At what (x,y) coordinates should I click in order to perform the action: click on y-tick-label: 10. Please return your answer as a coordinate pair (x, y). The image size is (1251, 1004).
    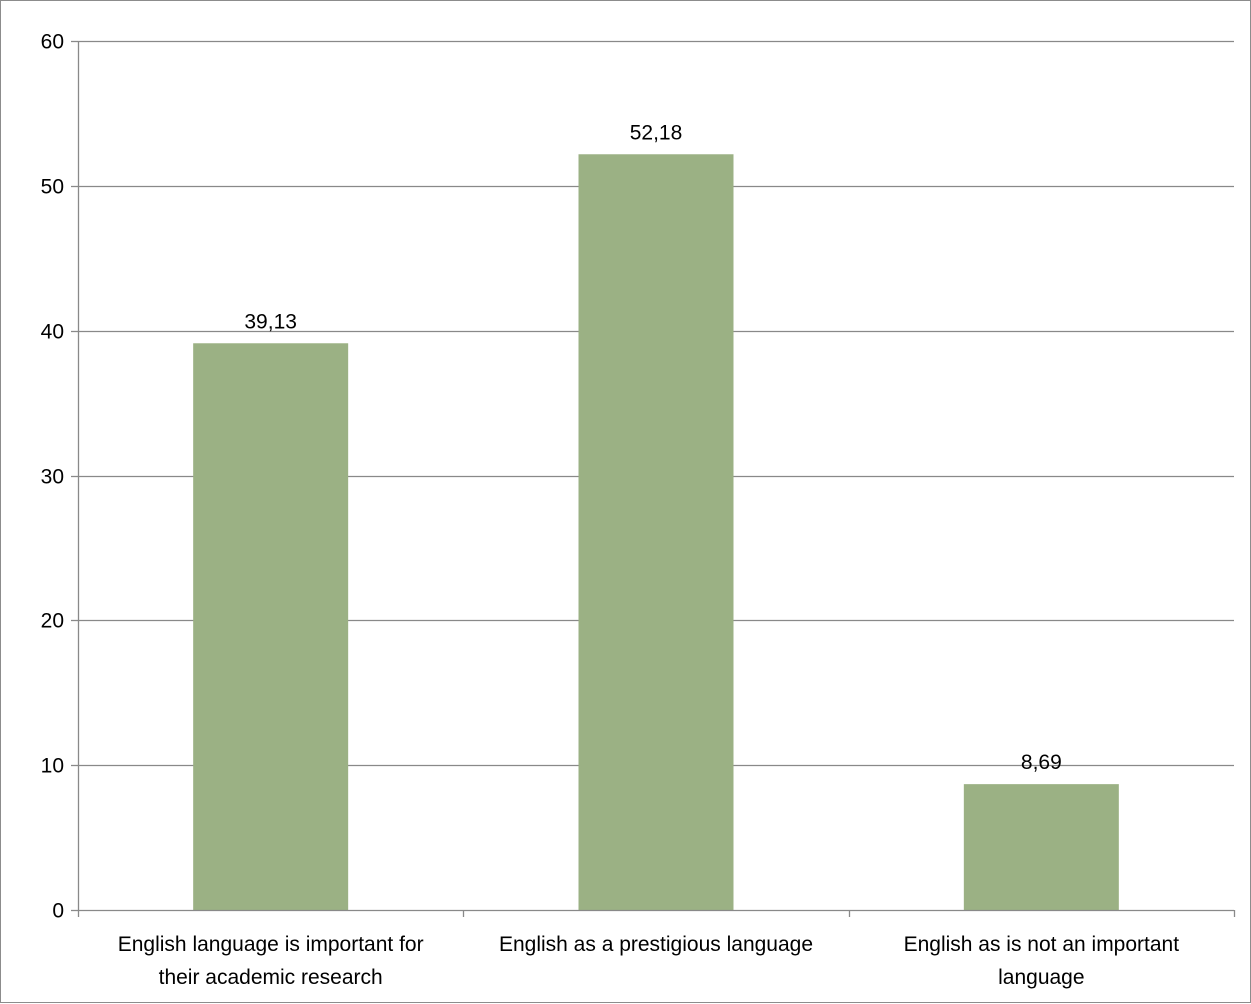
    Looking at the image, I should click on (52, 766).